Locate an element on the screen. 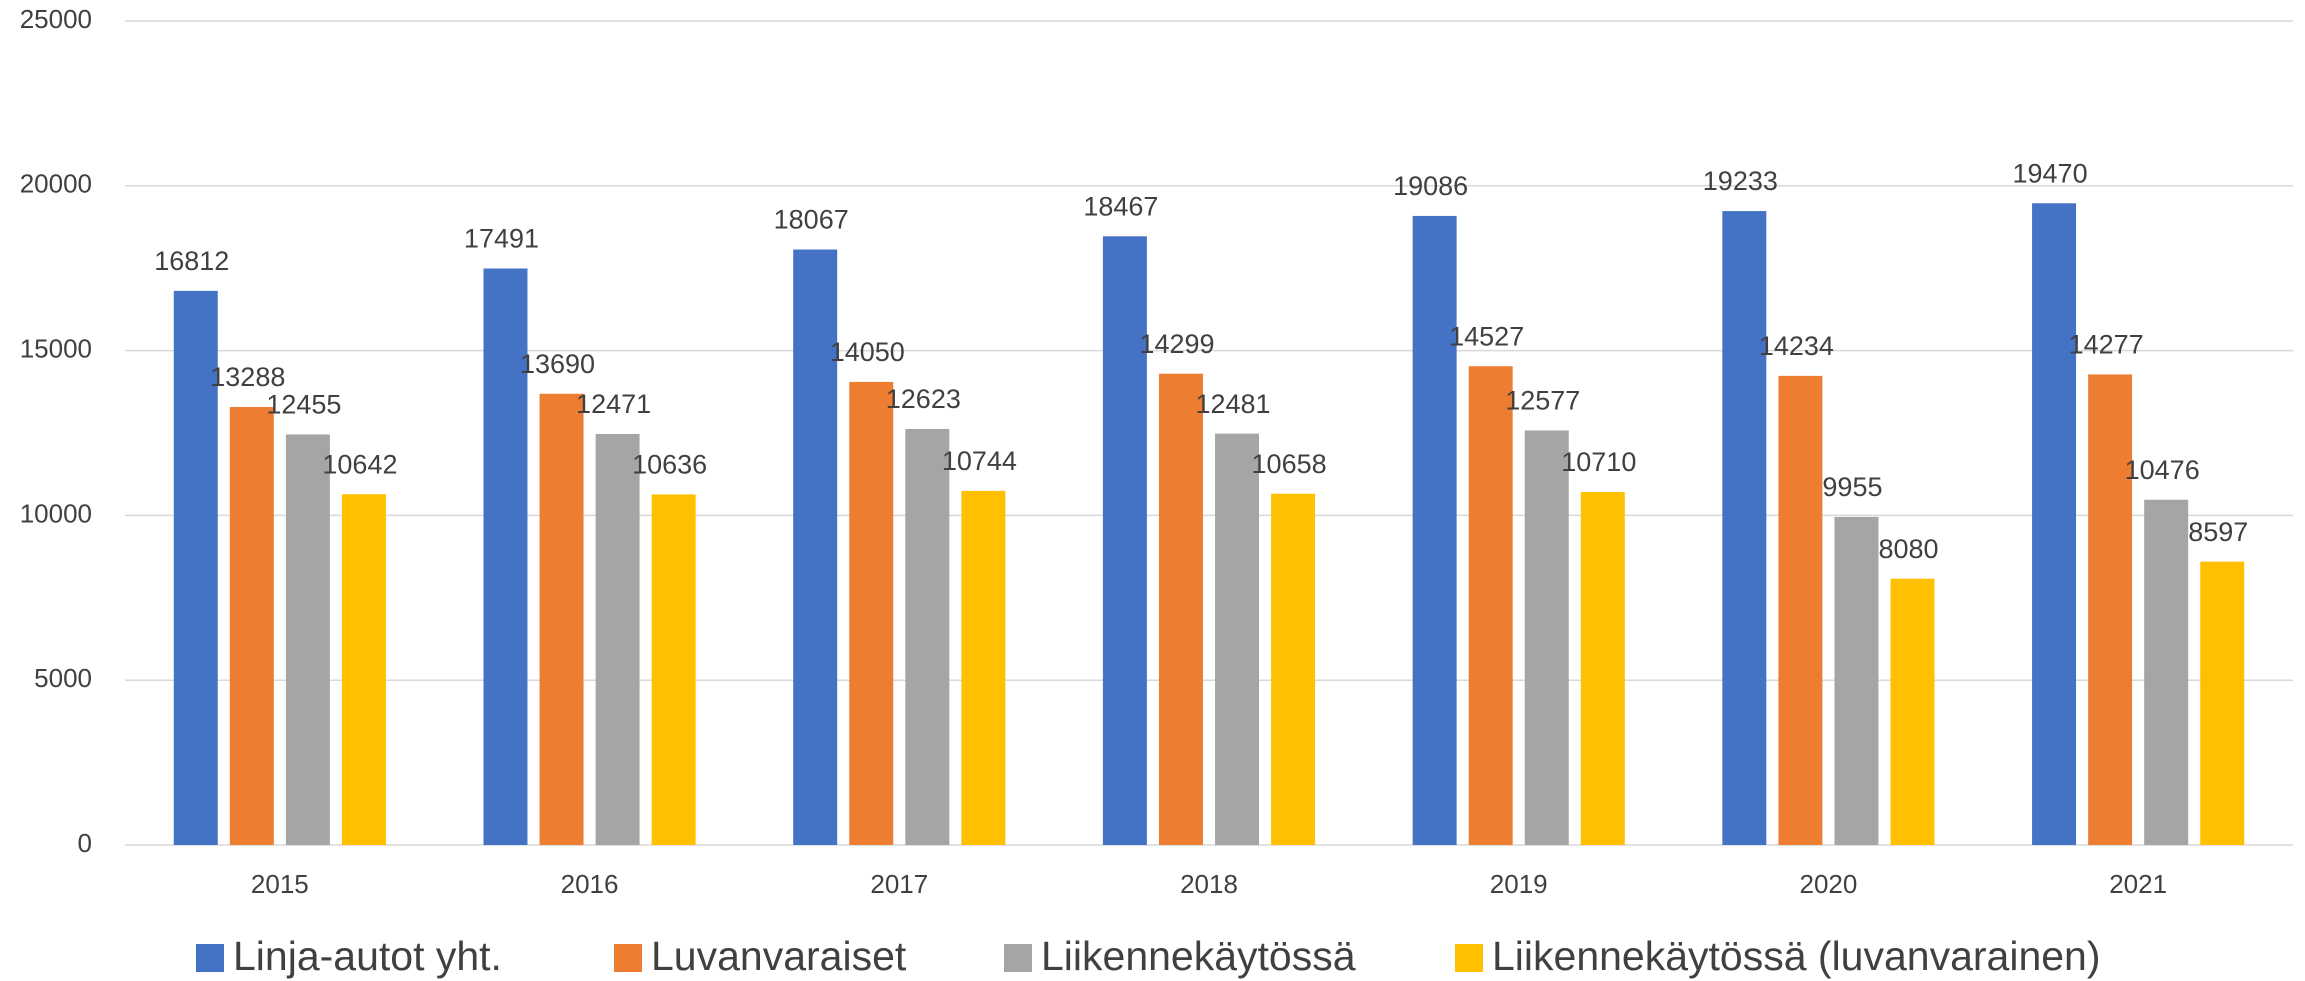  data-label: 14050 is located at coordinates (867, 352).